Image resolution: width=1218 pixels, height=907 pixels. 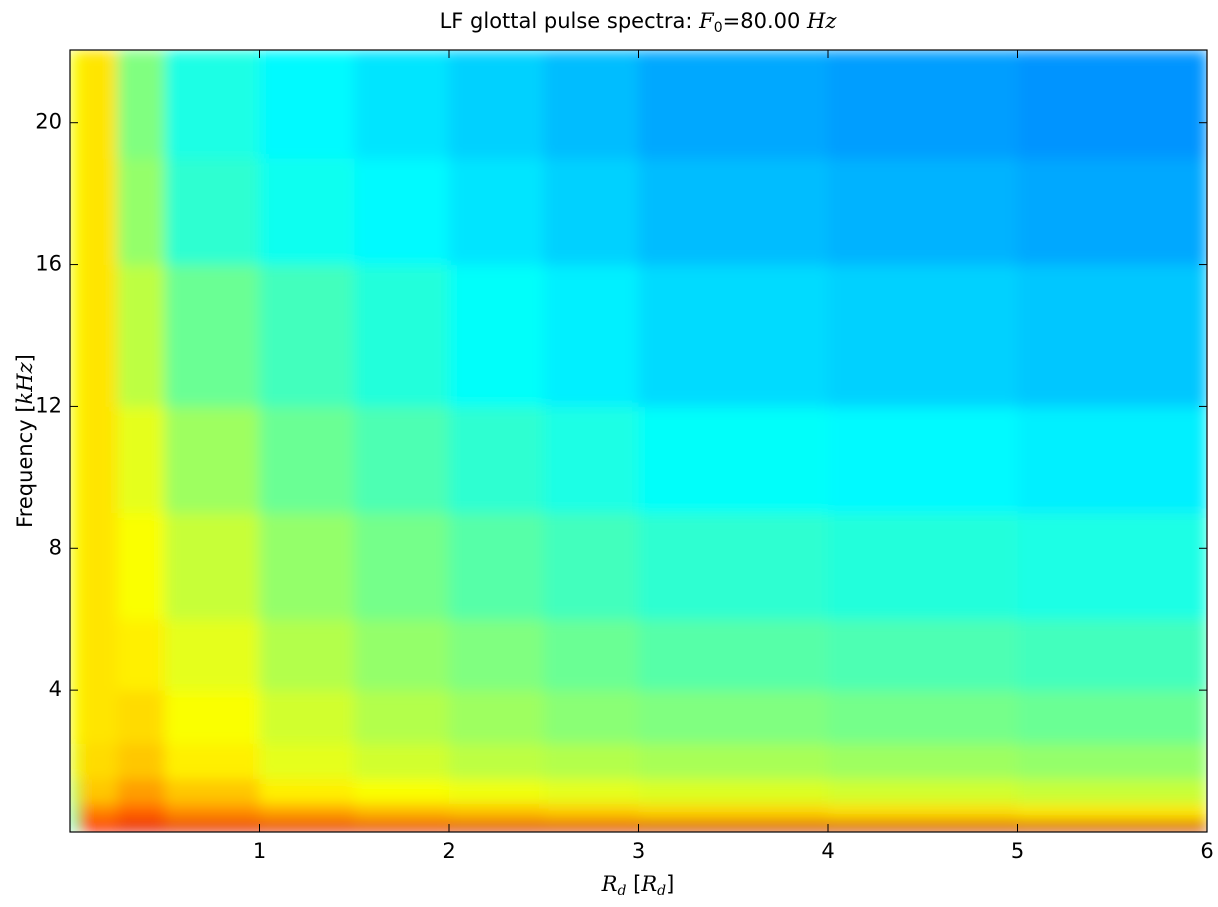 I want to click on x-label-symbol: R, so click(x=609, y=884).